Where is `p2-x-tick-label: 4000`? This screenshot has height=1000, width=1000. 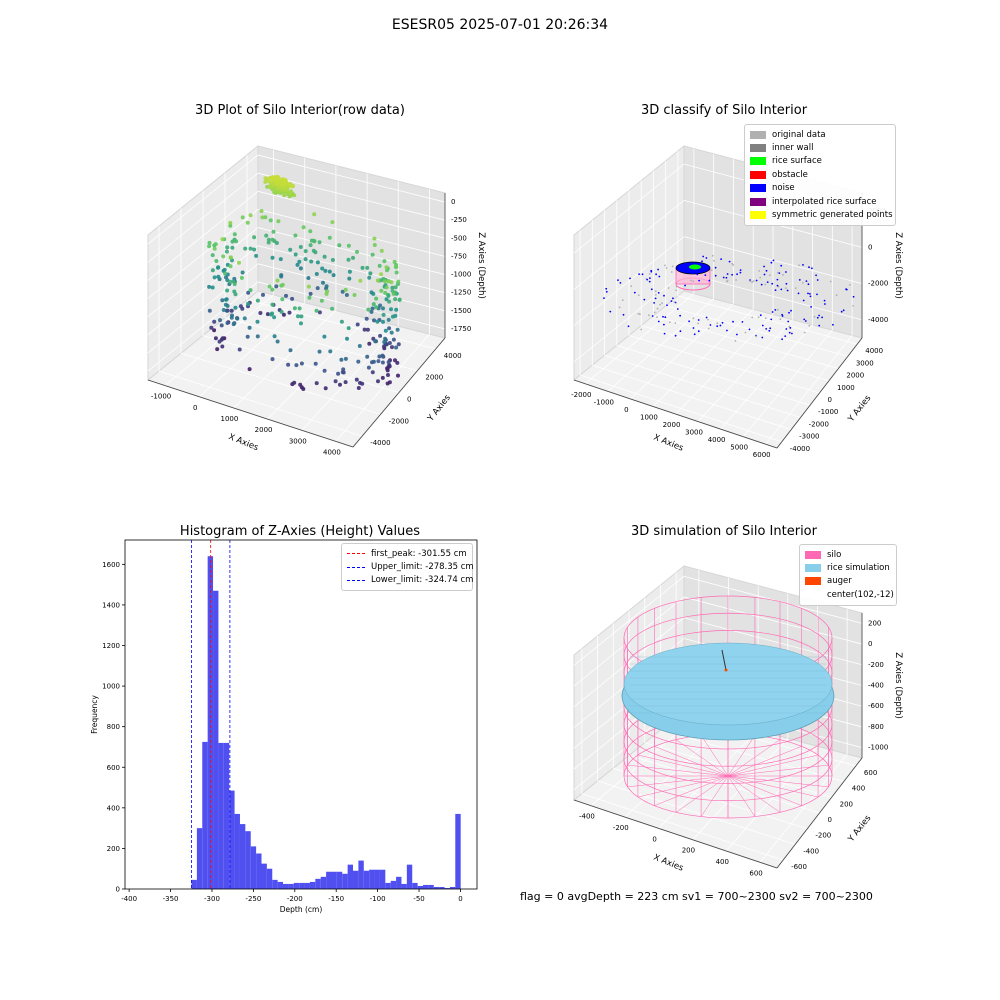 p2-x-tick-label: 4000 is located at coordinates (717, 440).